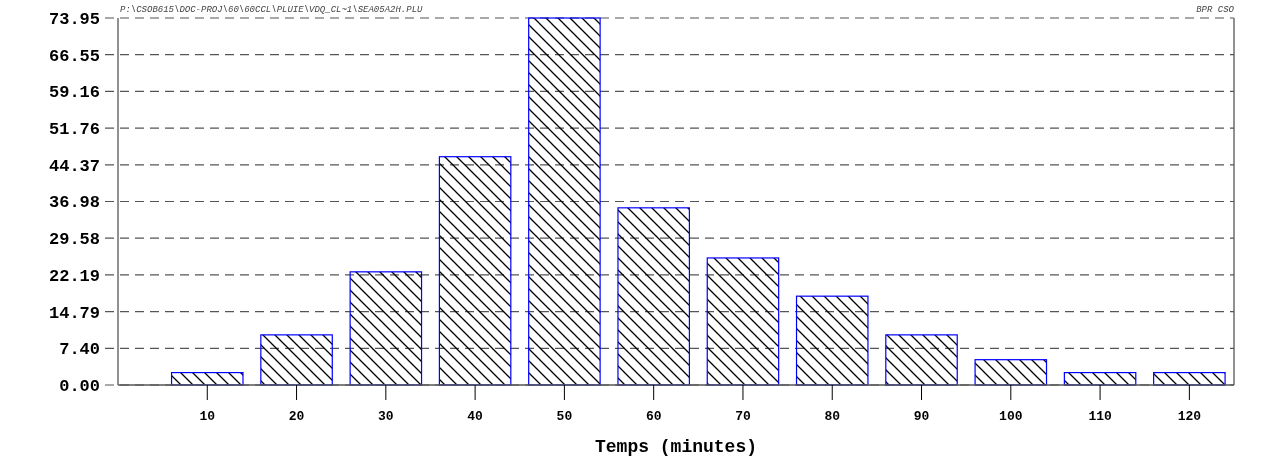 Image resolution: width=1276 pixels, height=462 pixels. Describe the element at coordinates (79, 350) in the screenshot. I see `y-tick-label: 7.40` at that location.